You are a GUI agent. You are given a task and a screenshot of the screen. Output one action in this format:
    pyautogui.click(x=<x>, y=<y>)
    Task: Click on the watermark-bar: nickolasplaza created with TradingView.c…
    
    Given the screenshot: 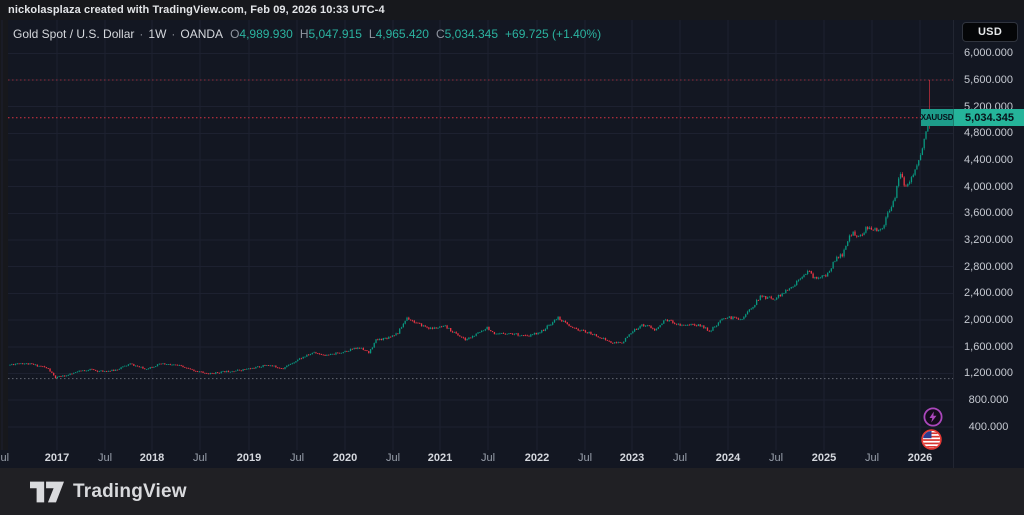 What is the action you would take?
    pyautogui.click(x=512, y=10)
    